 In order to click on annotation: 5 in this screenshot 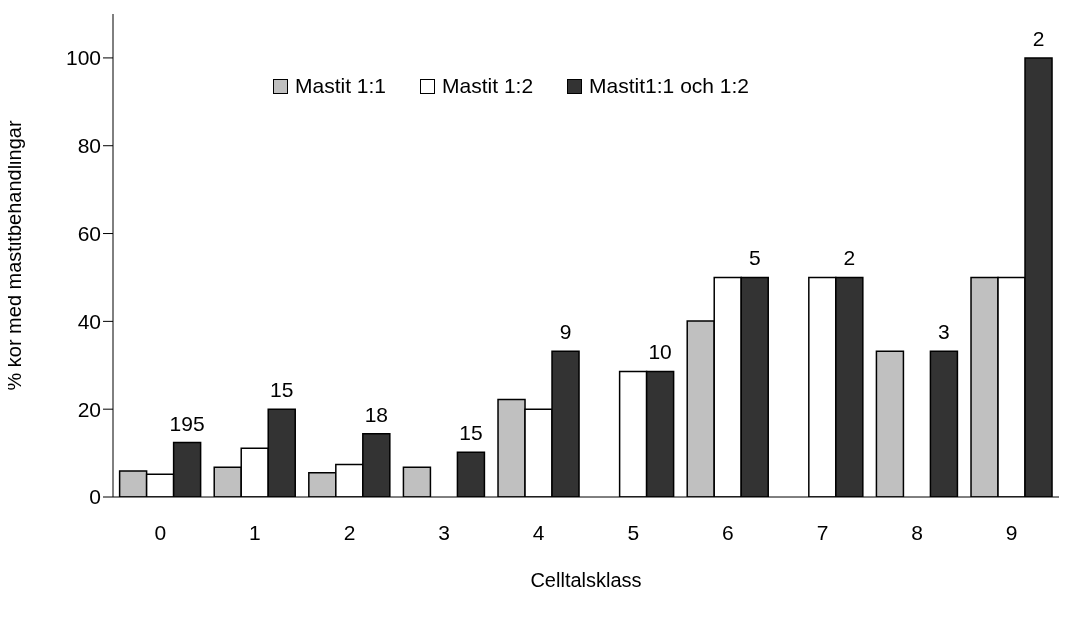, I will do `click(754, 258)`.